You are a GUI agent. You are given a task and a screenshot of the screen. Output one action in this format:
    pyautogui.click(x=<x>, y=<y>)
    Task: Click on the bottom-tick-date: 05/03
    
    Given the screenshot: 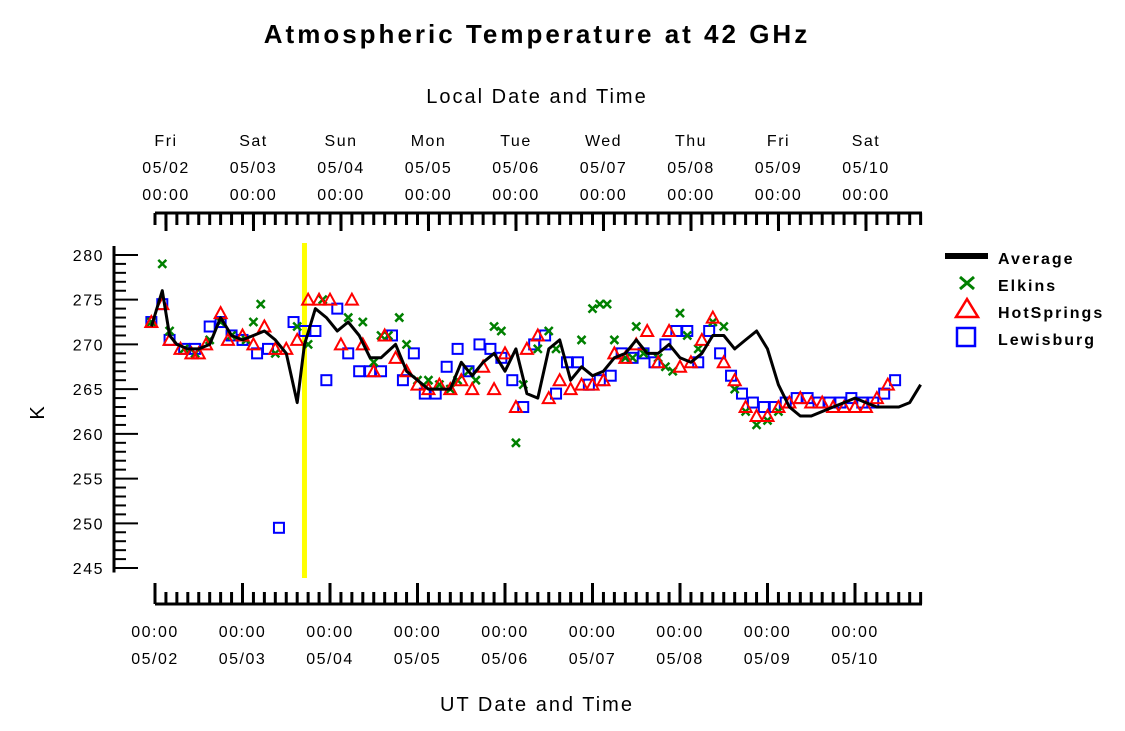 What is the action you would take?
    pyautogui.click(x=243, y=659)
    